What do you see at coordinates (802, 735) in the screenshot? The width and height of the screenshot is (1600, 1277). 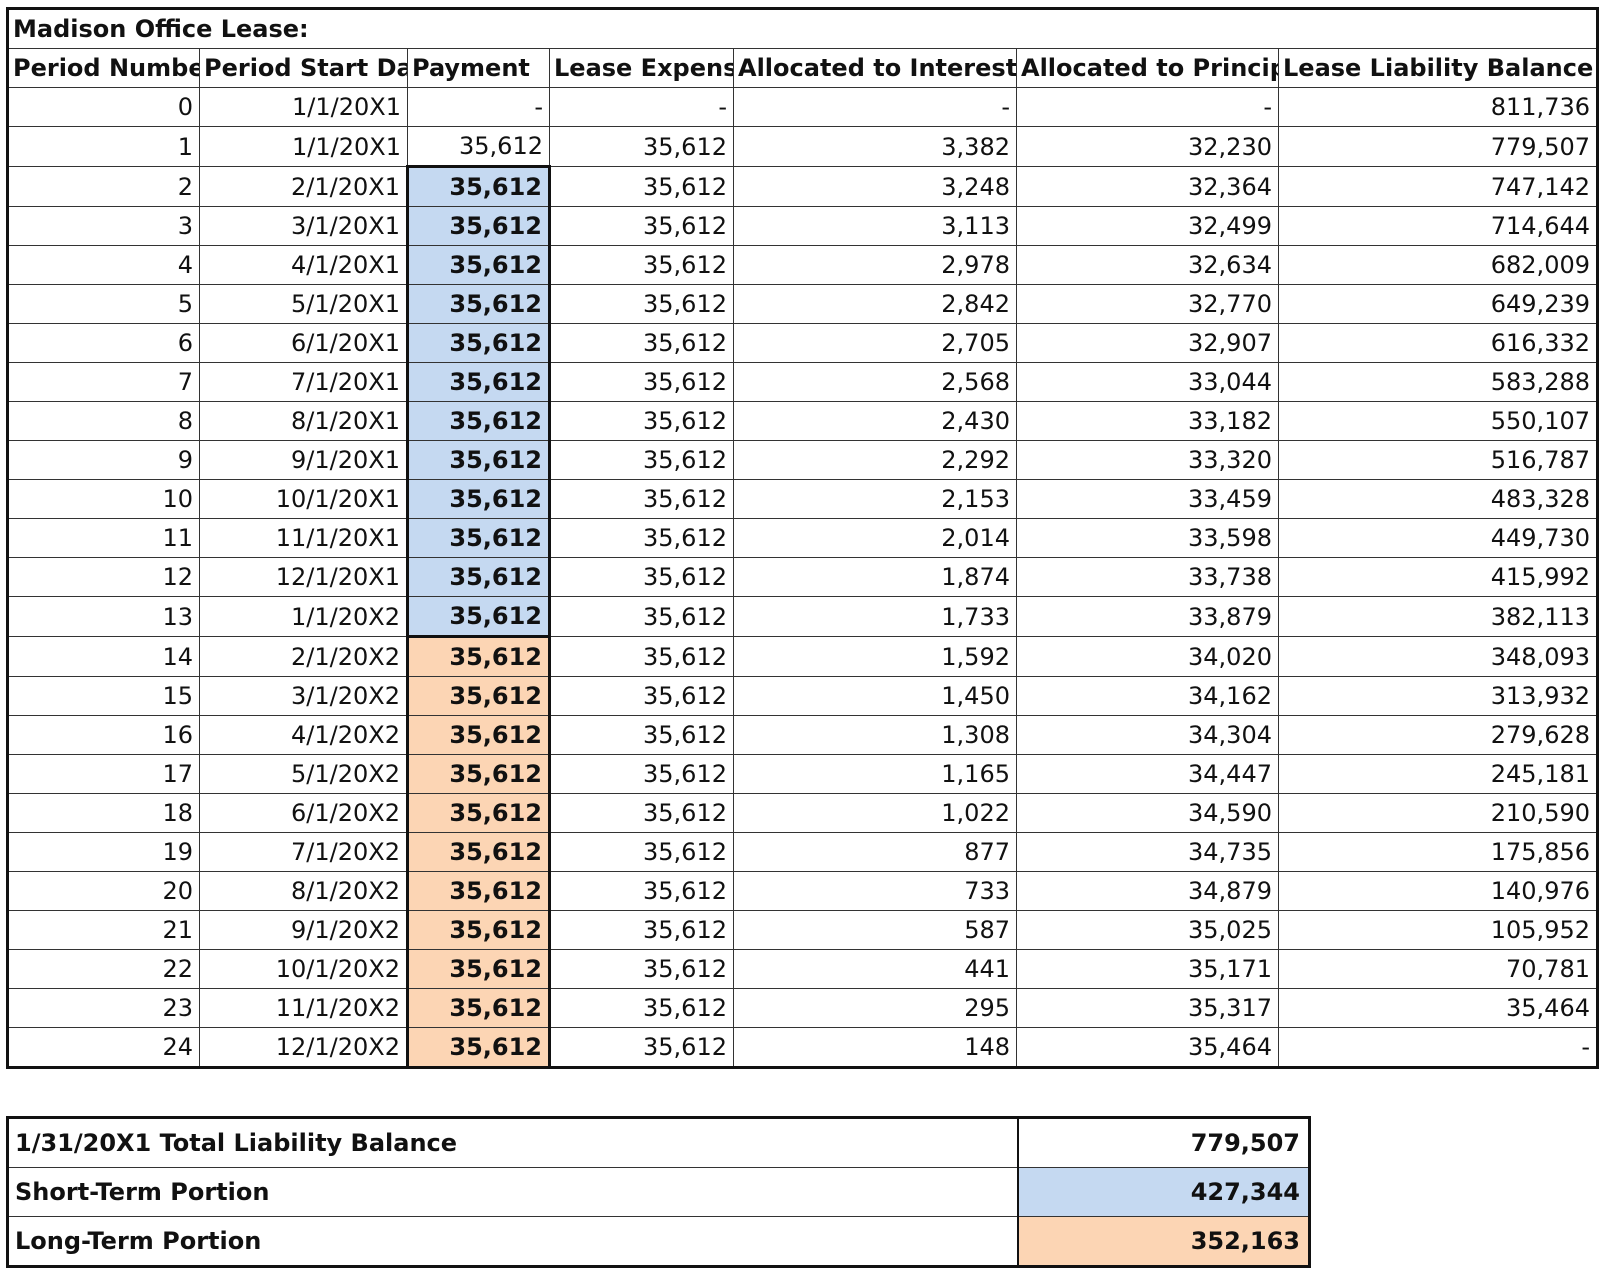 I see `table-row: 16 4/1/20X2 35,612 35,612 1,308 34,304 279,628` at bounding box center [802, 735].